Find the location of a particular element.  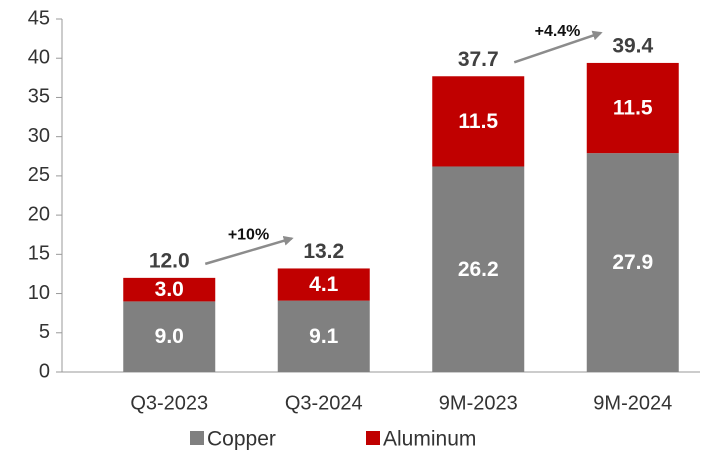

total-label: 12.0 is located at coordinates (169, 260).